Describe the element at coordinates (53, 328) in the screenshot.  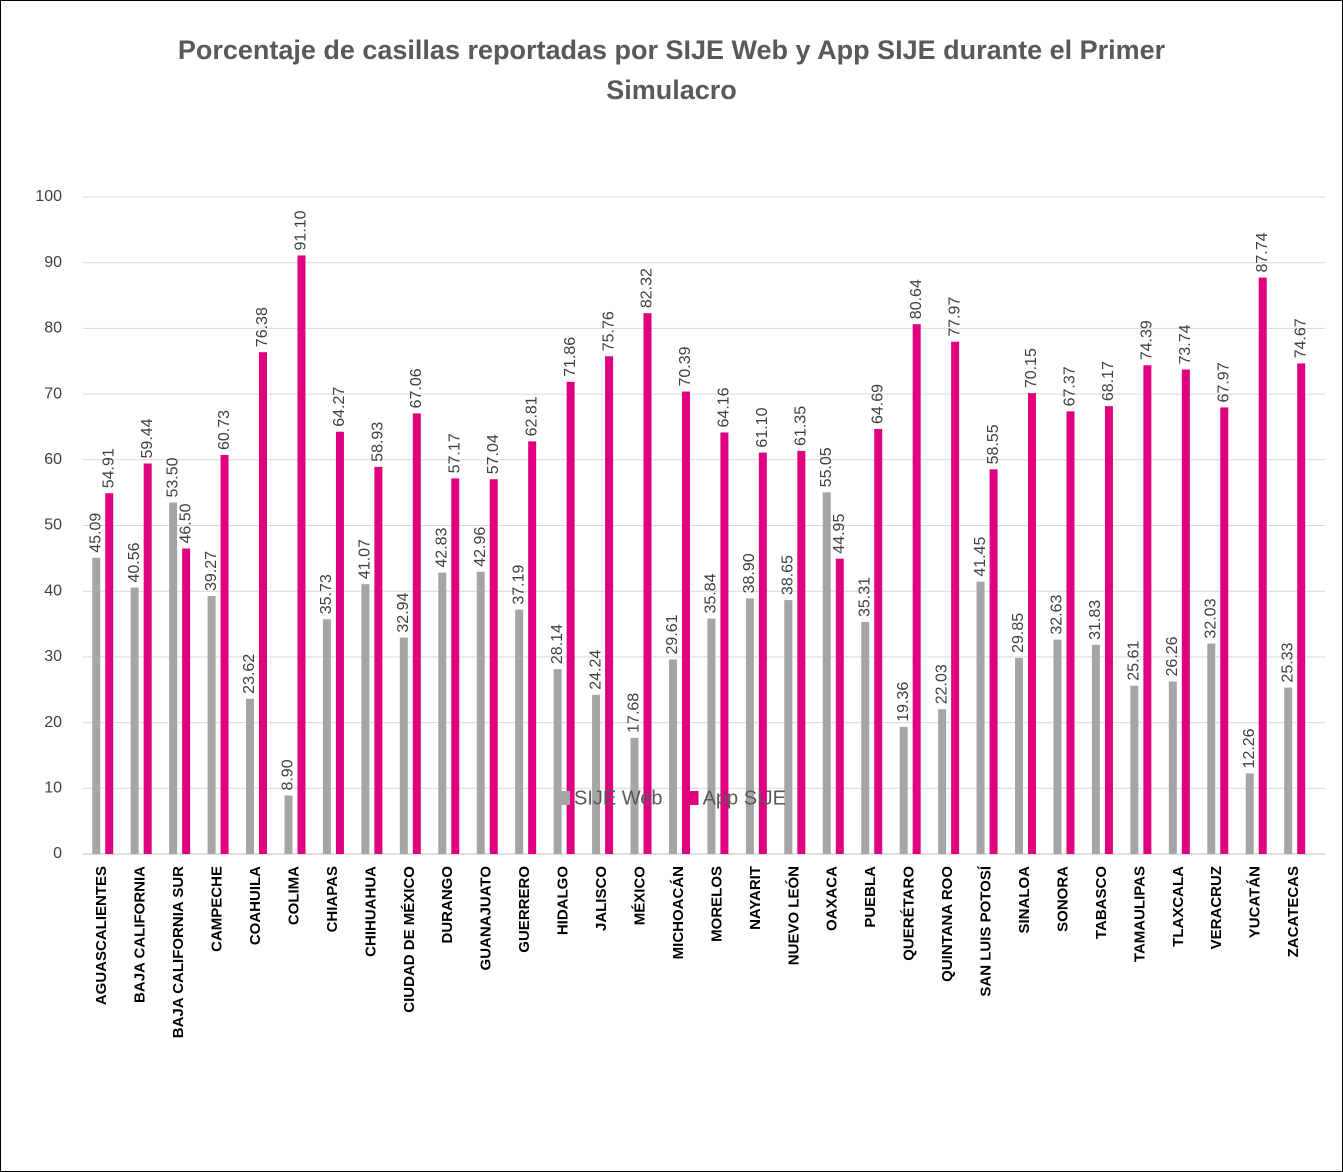
I see `y-tick-label: 80` at that location.